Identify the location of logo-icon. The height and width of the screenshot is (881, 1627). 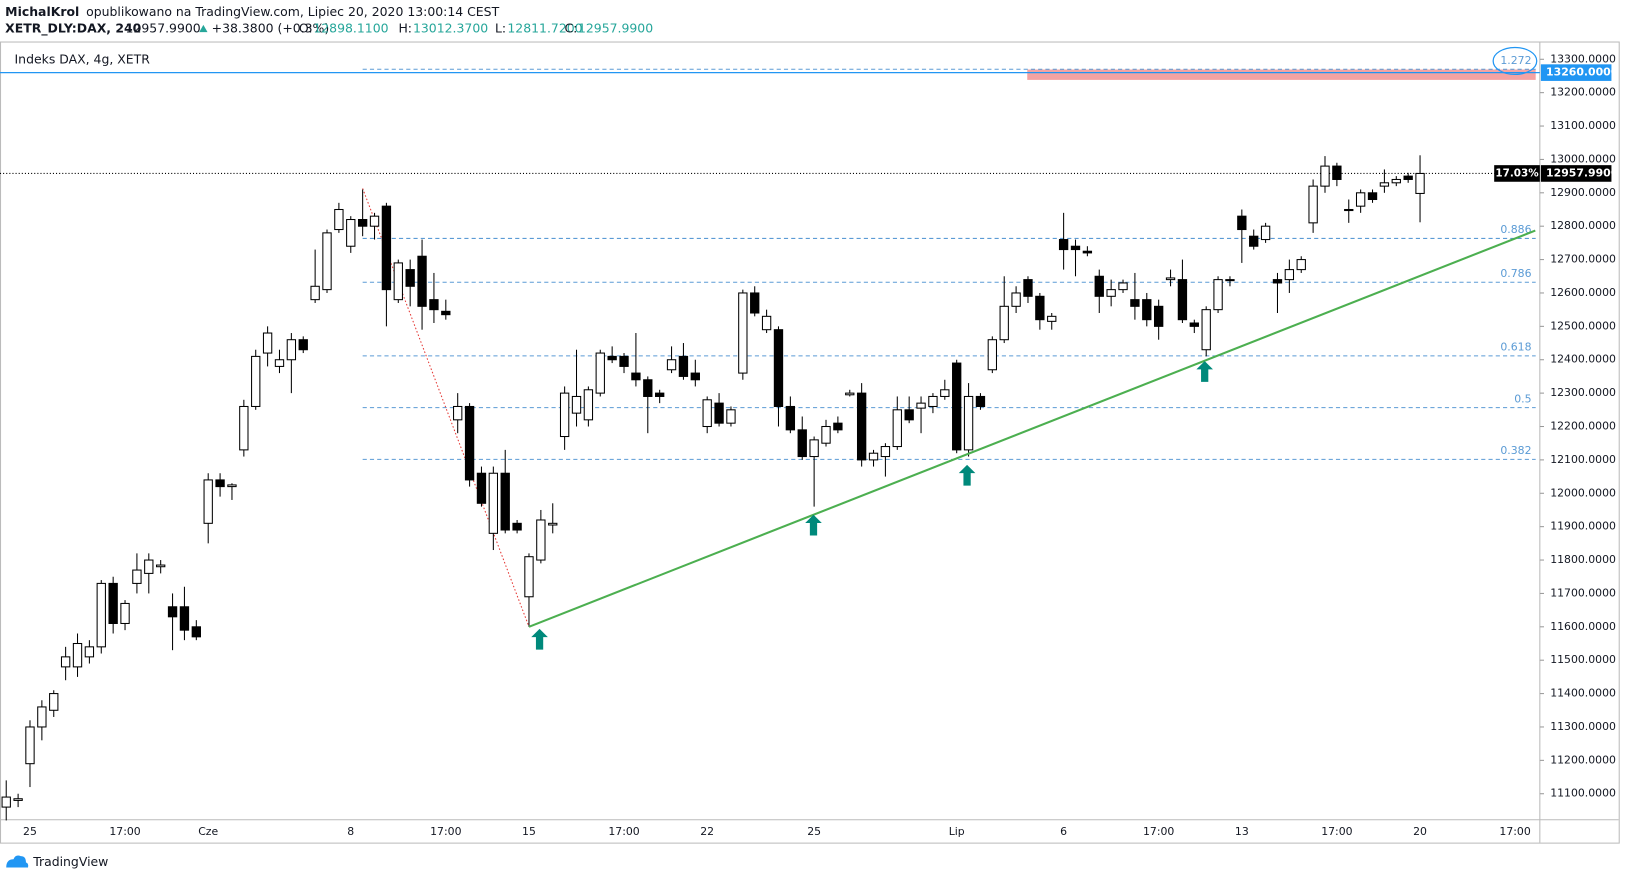
(17, 861).